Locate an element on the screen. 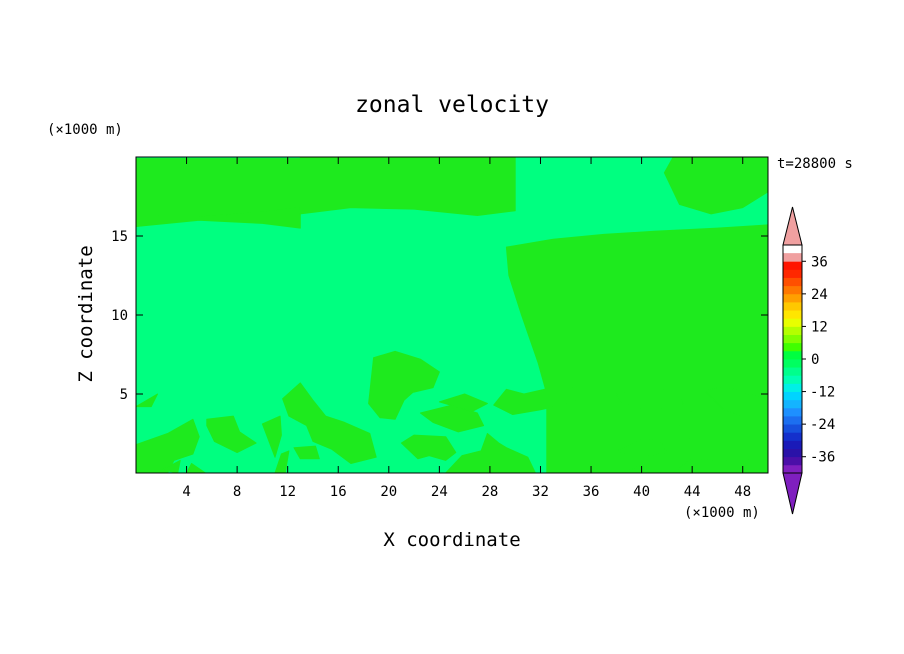 The image size is (904, 654). x-tick-label: 36 is located at coordinates (591, 492).